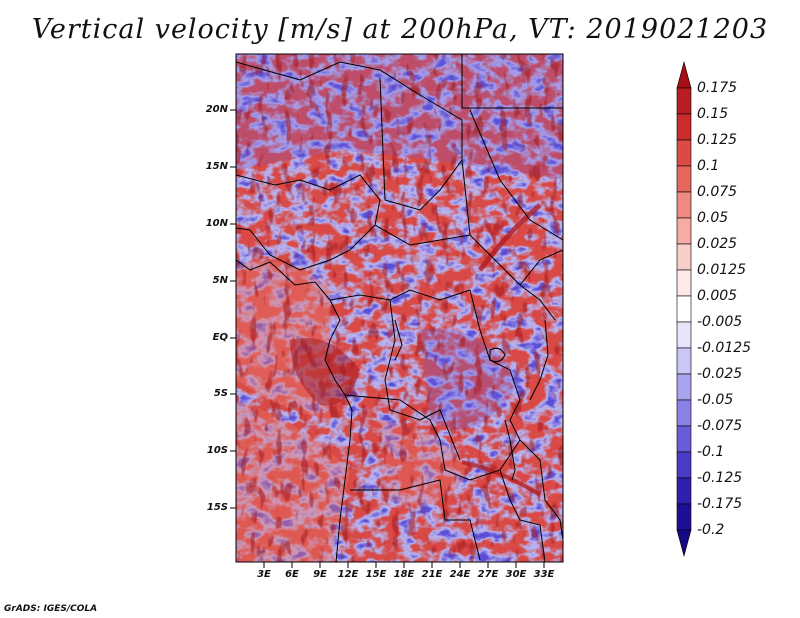 The image size is (800, 618). I want to click on lon-label-3e: 3E, so click(264, 574).